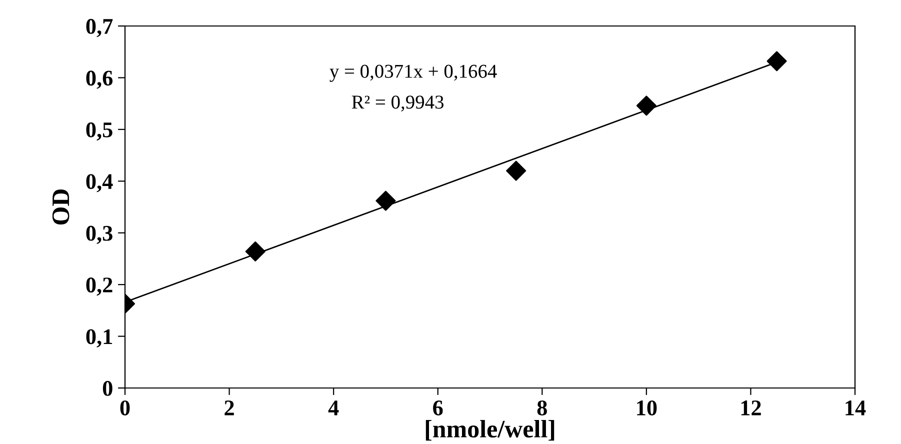 This screenshot has width=901, height=444. I want to click on y-tick-label: 0,4, so click(99, 183).